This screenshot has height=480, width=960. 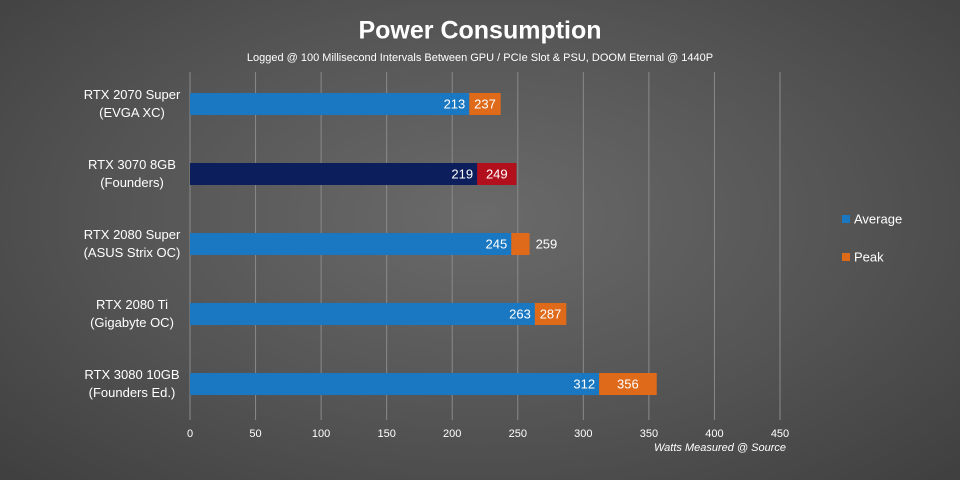 I want to click on x-tick-label: 0, so click(x=190, y=434).